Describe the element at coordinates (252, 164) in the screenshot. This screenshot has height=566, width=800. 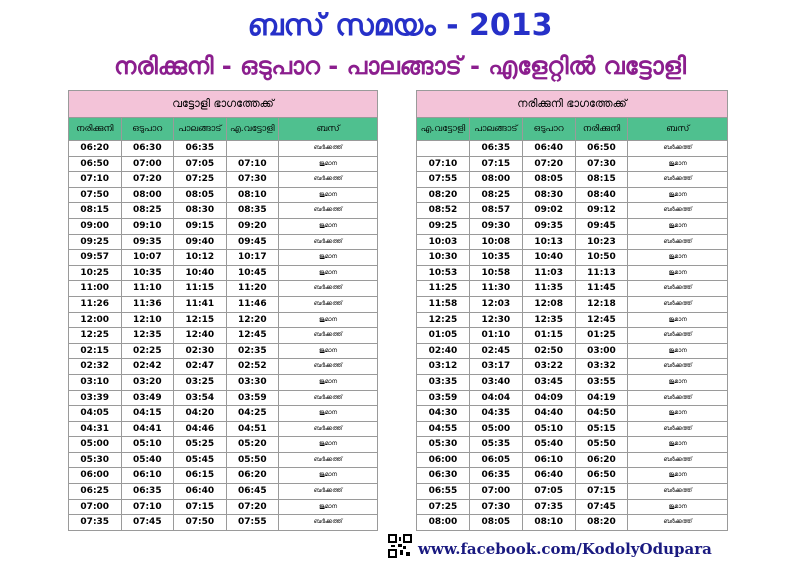
I see `time-cell: 07:10` at that location.